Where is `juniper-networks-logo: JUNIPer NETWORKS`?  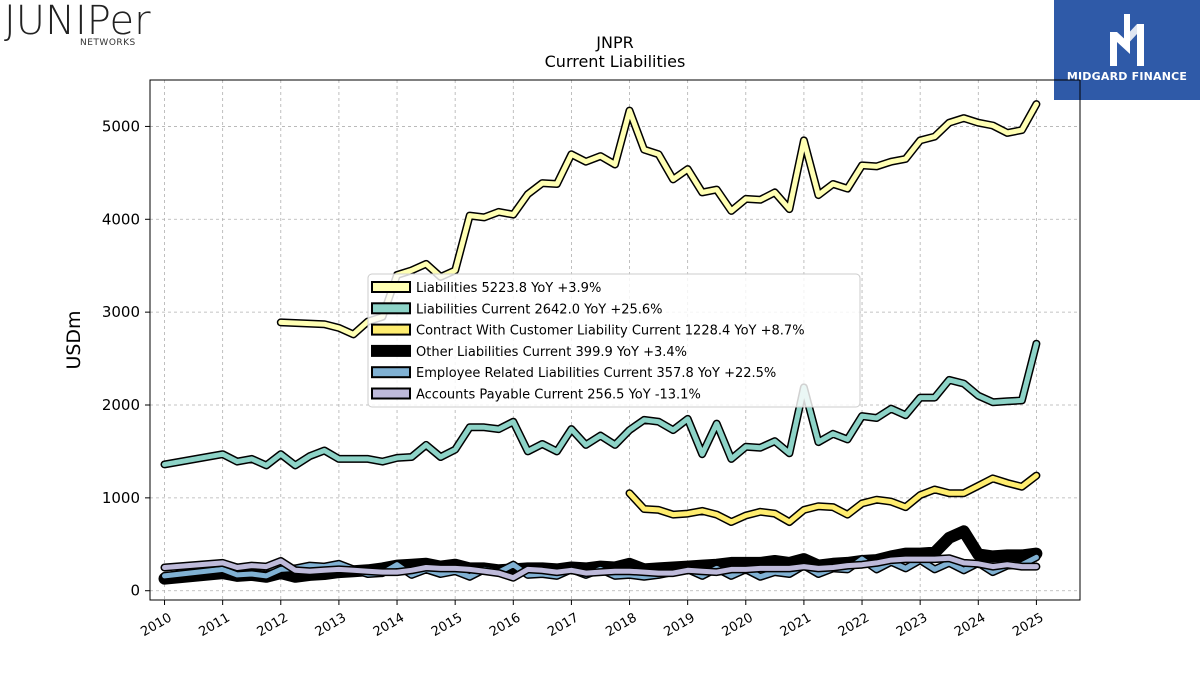 juniper-networks-logo: JUNIPer NETWORKS is located at coordinates (84, 25).